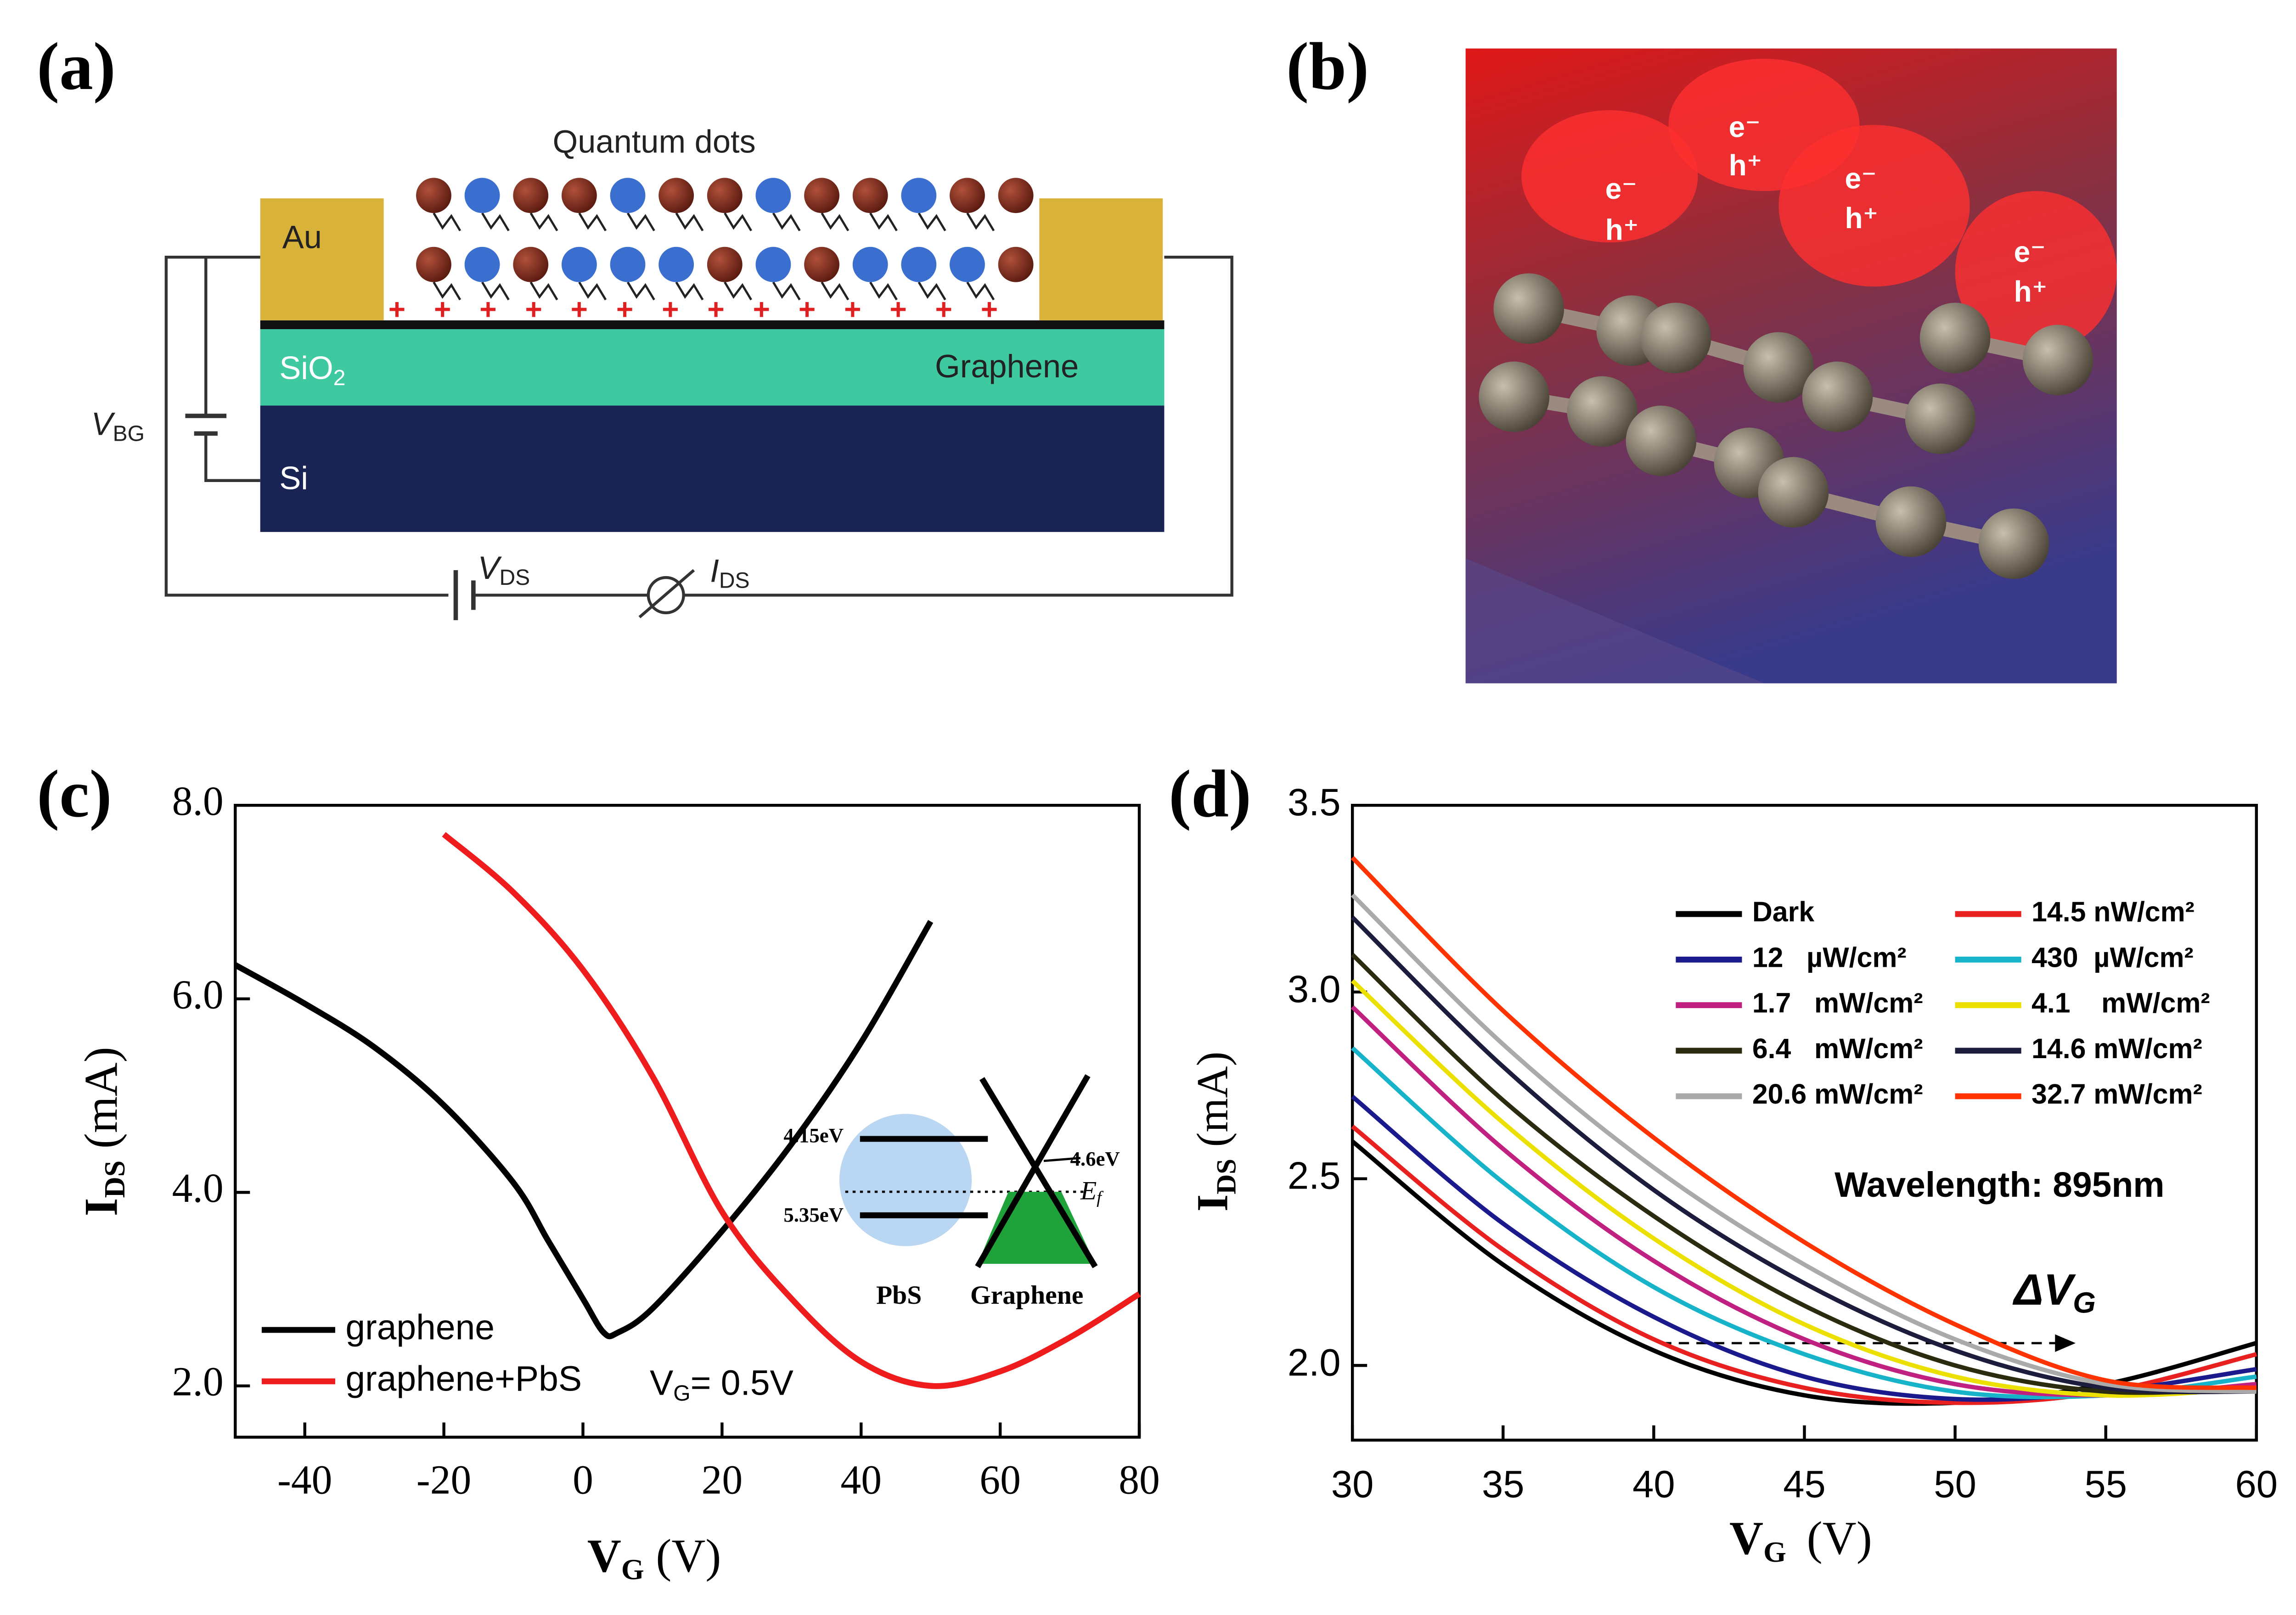  Describe the element at coordinates (2054, 1292) in the screenshot. I see `annotation: ΔVG` at that location.